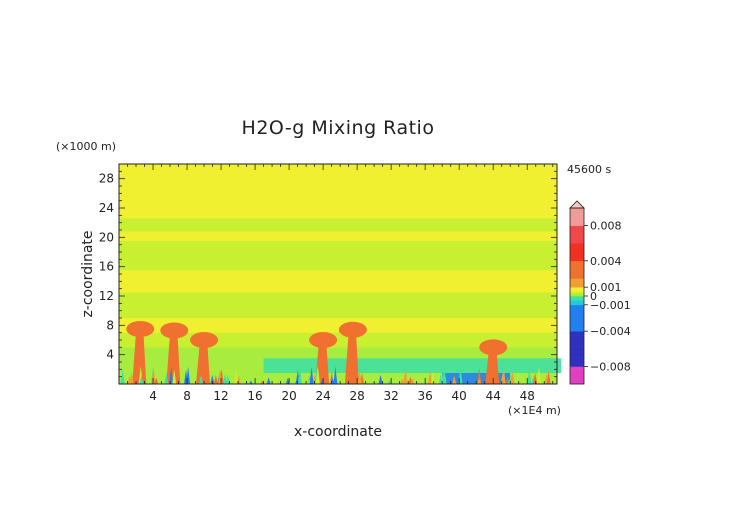  I want to click on y-tick-label: 28, so click(106, 179).